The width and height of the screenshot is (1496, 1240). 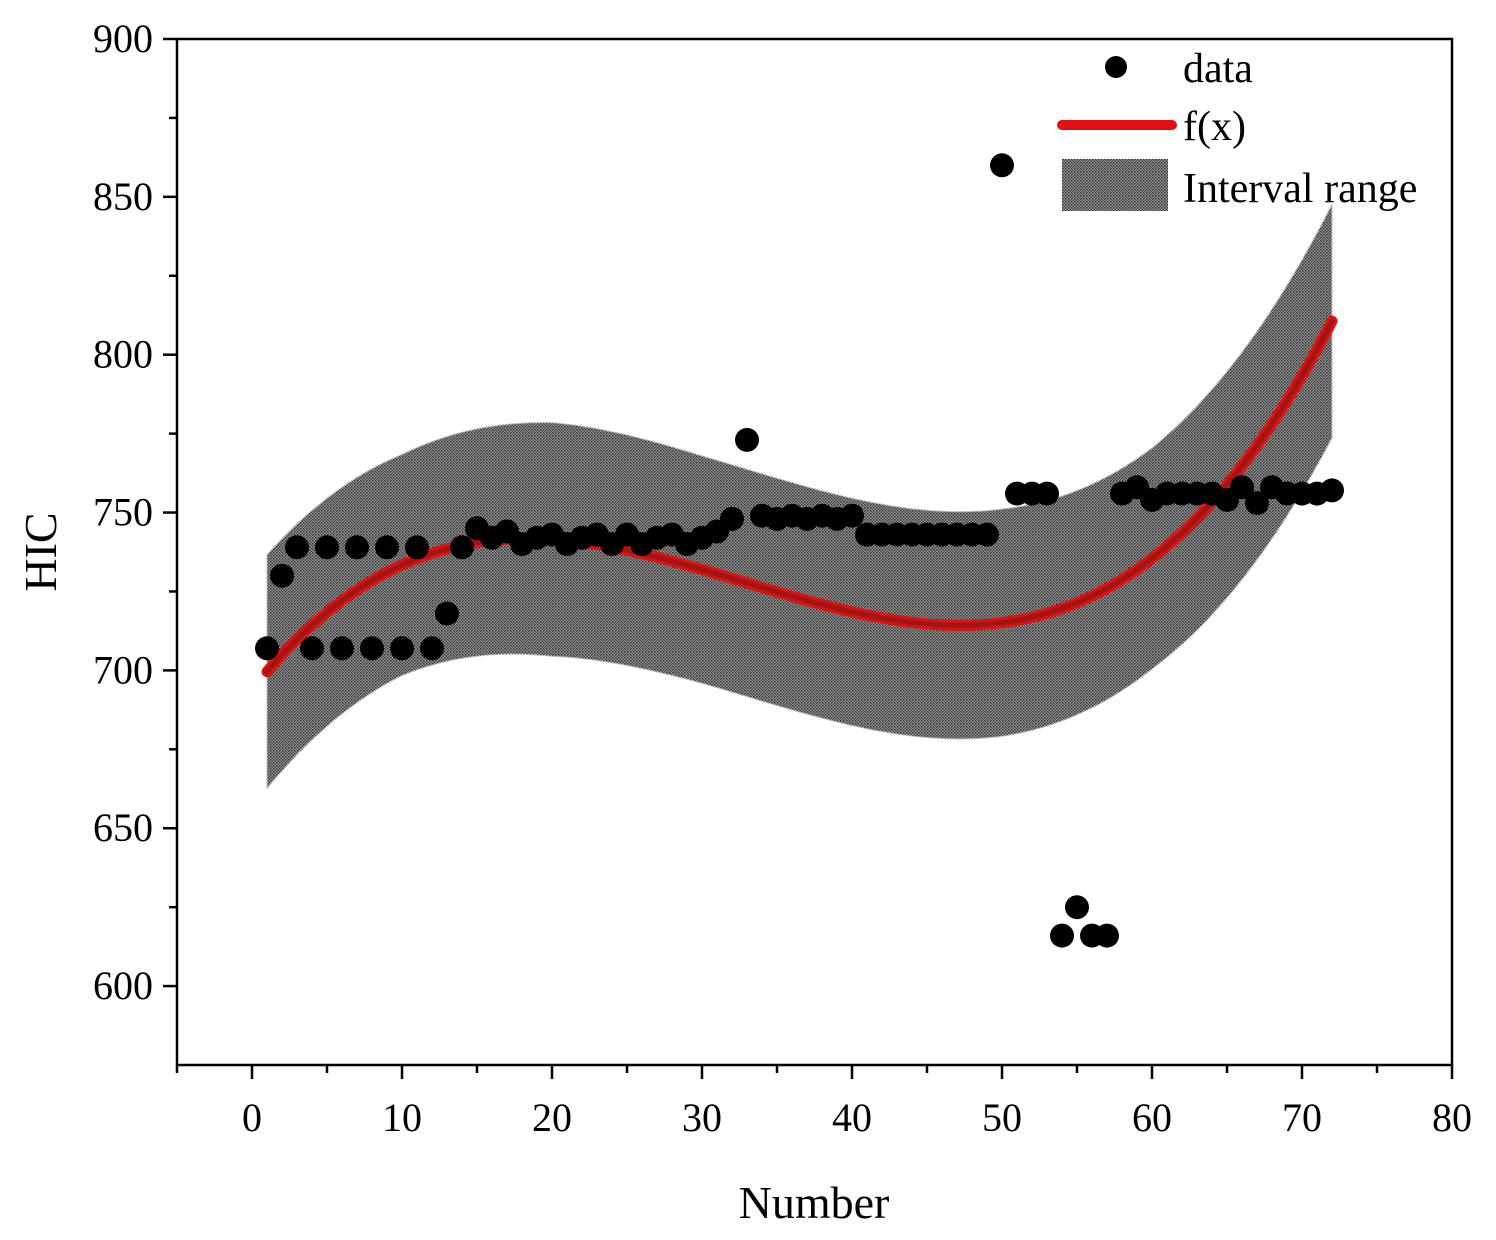 I want to click on legend-band-label: Interval range, so click(x=1300, y=189).